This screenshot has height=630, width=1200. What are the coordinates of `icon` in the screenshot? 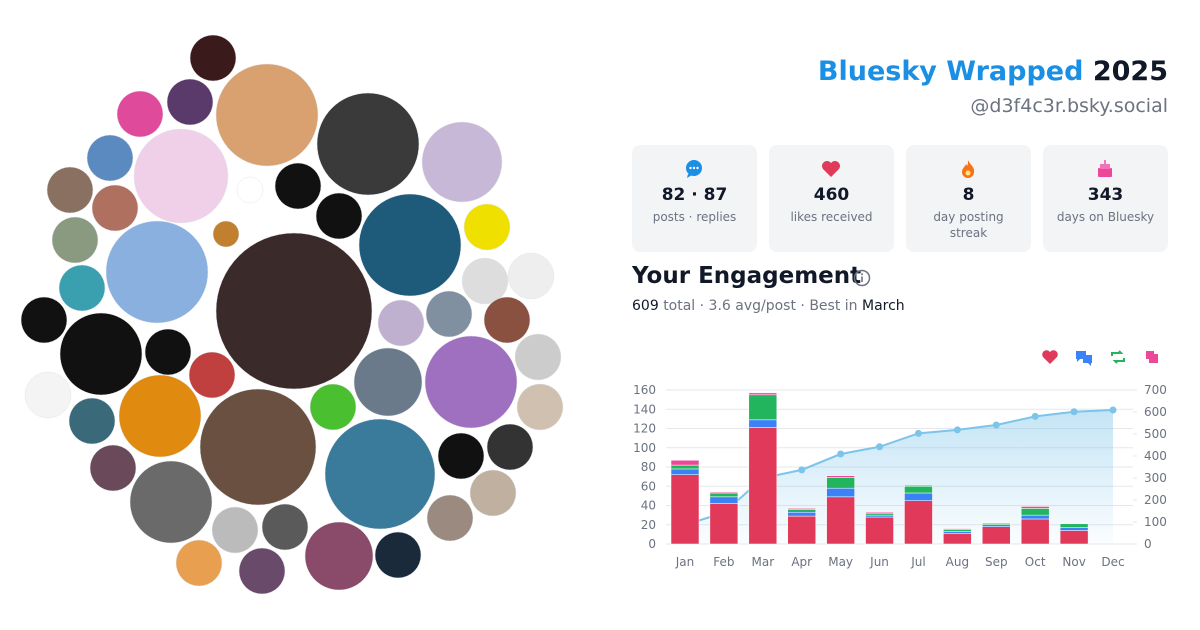 It's located at (1105, 168).